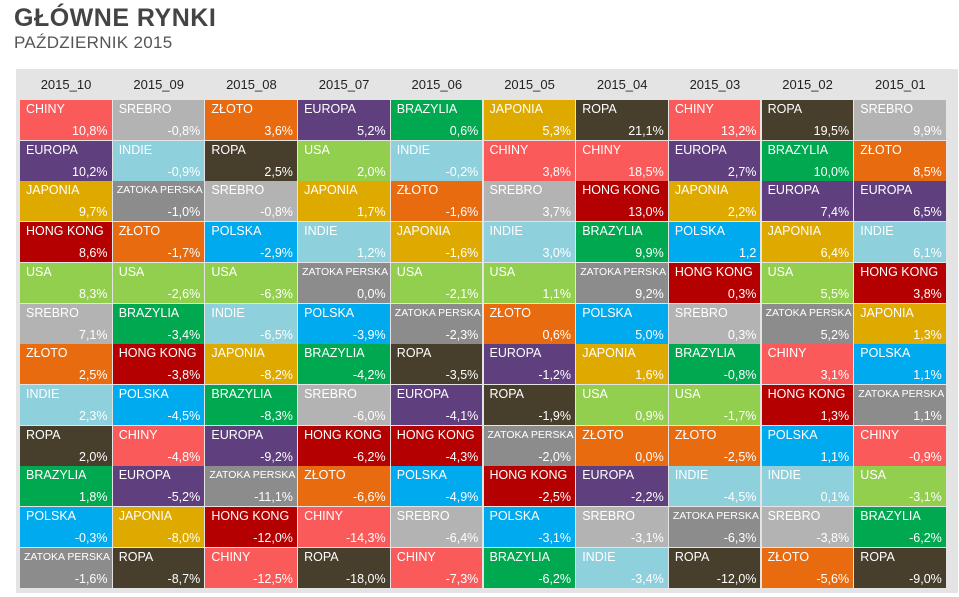 Image resolution: width=959 pixels, height=597 pixels. Describe the element at coordinates (371, 293) in the screenshot. I see `return-value: 0,0%` at that location.